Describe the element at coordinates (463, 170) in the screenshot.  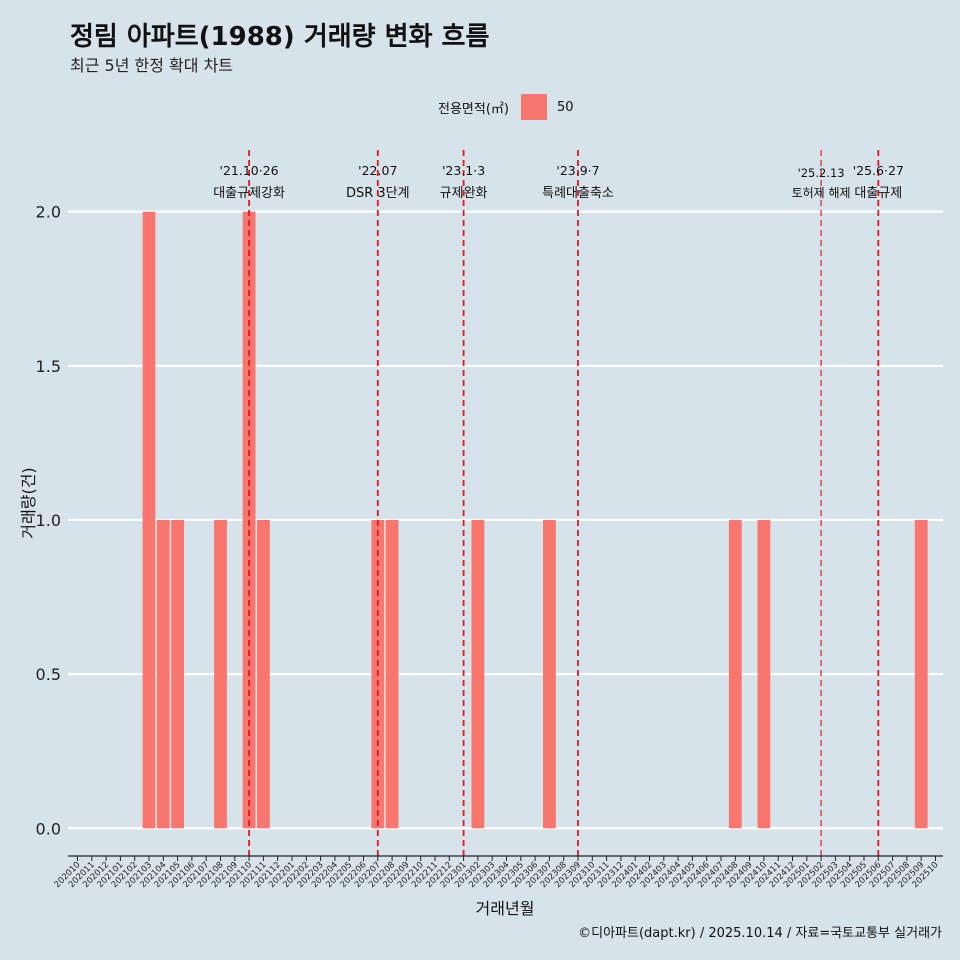
I see `event-date-label: '23.1·3` at that location.